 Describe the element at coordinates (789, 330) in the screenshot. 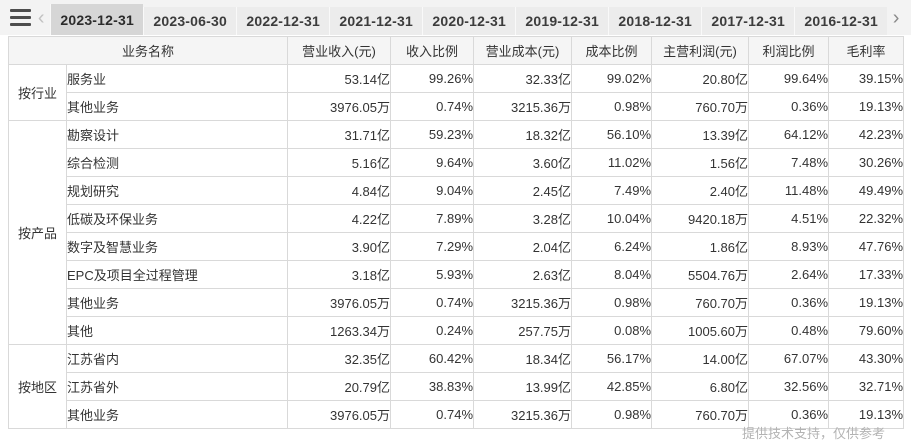

I see `cell-profit-ratio: 0.48%` at that location.